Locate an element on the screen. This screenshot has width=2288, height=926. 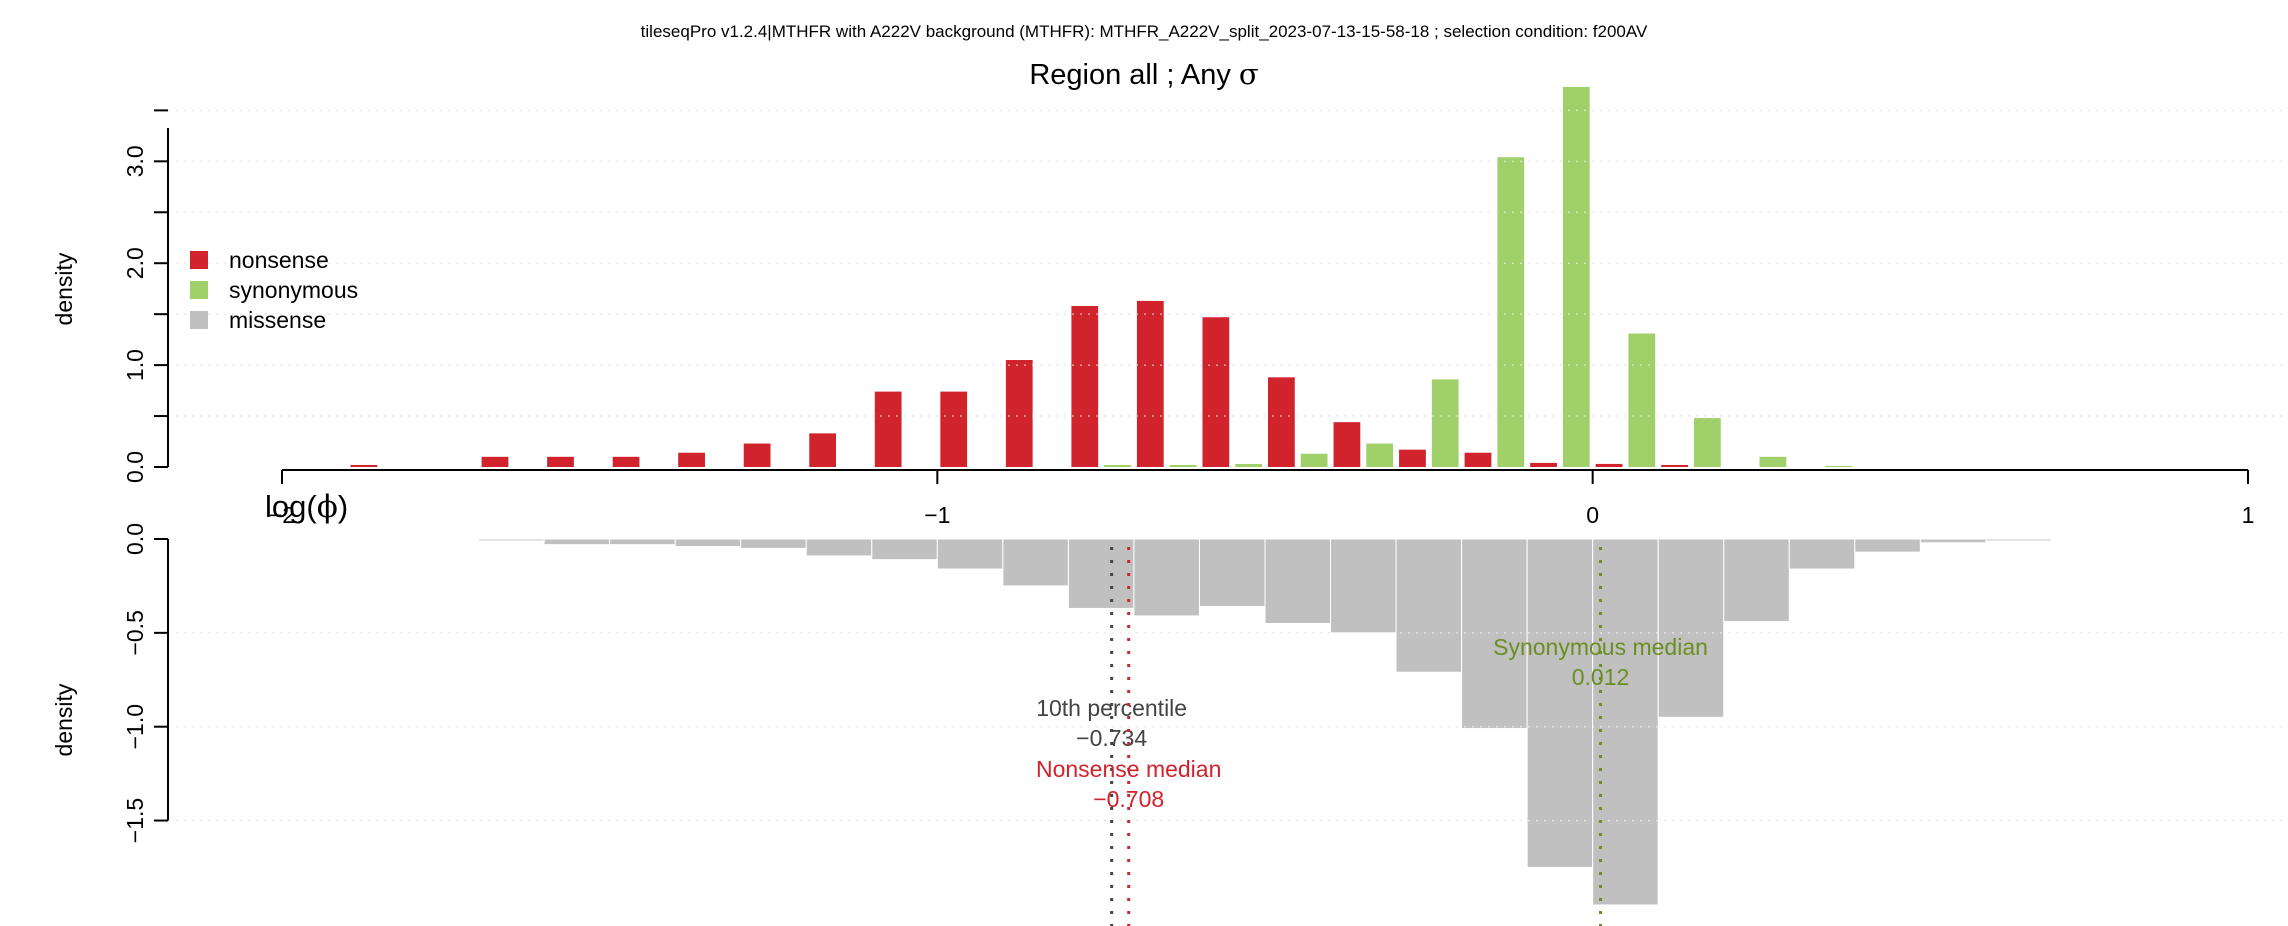
x-axis: −2 −1 0 1 is located at coordinates (1262, 498).